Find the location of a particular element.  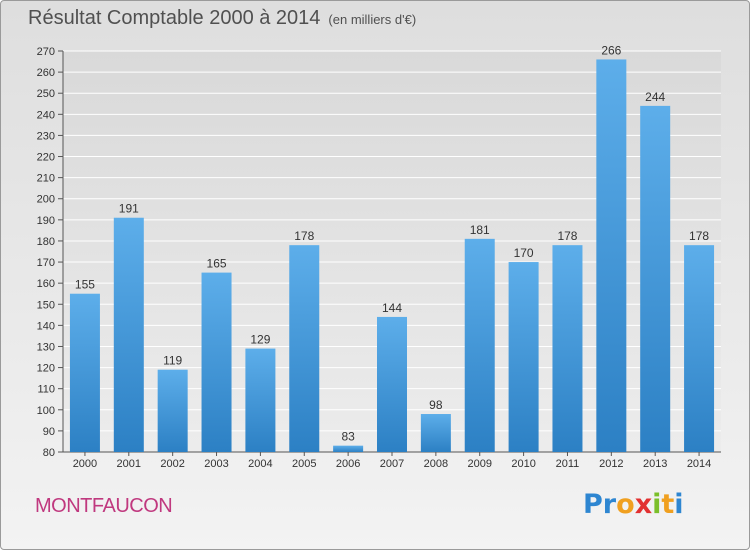

bar-2012 is located at coordinates (611, 255).